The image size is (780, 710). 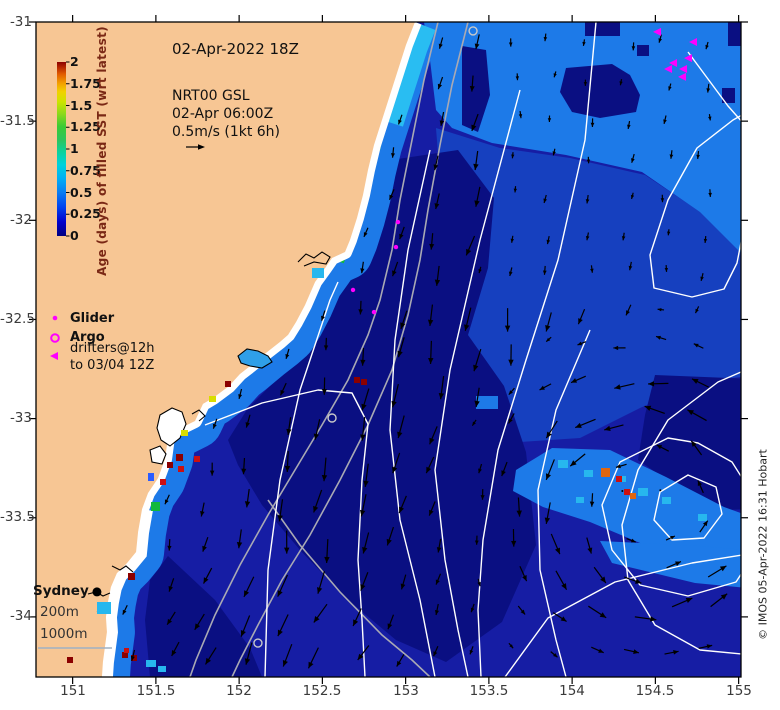 What do you see at coordinates (655, 691) in the screenshot?
I see `x-axis-tick: 154.5` at bounding box center [655, 691].